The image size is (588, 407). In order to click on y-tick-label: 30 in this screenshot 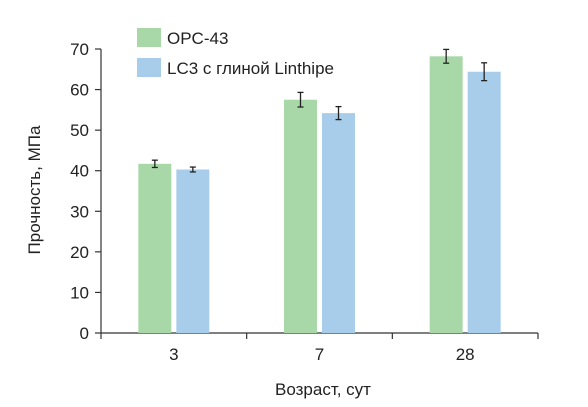, I will do `click(79, 211)`.